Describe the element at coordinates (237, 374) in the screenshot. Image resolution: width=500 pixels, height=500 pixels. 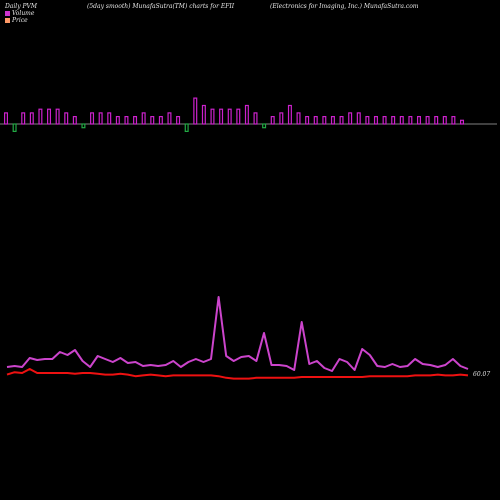
I see `price-line` at that location.